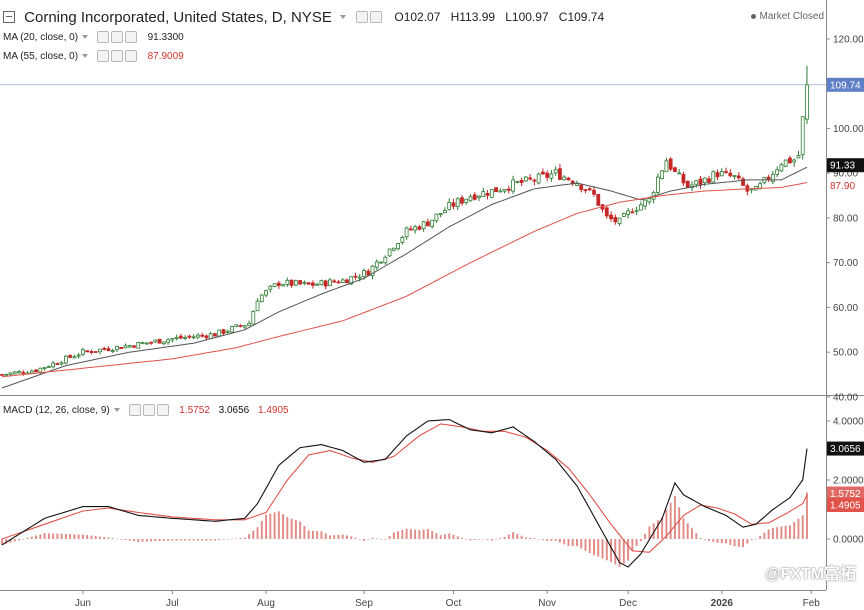 The width and height of the screenshot is (864, 610). I want to click on last-price-badge-bg, so click(845, 84).